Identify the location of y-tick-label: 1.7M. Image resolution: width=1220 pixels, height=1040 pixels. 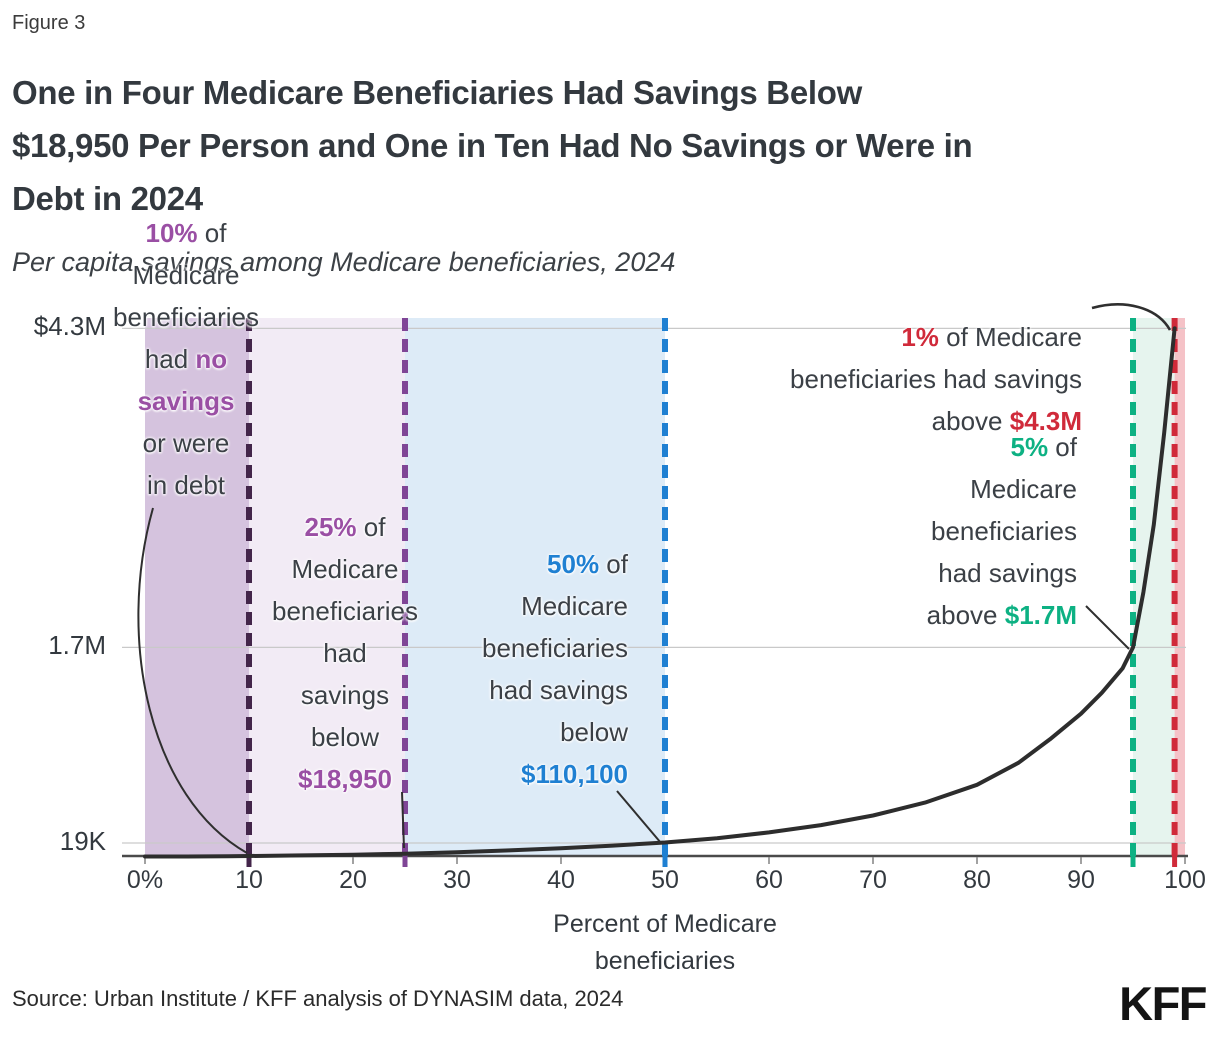
(77, 645).